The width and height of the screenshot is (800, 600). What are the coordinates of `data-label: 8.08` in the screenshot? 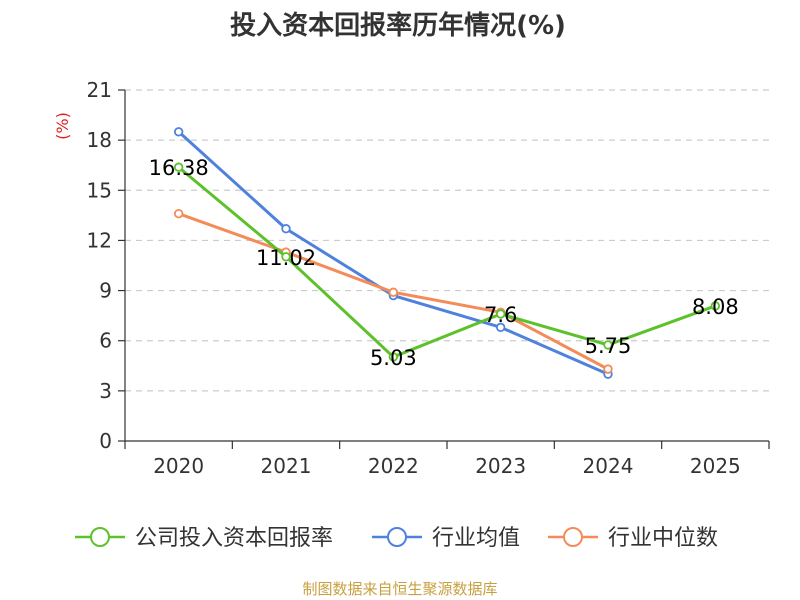 It's located at (715, 307).